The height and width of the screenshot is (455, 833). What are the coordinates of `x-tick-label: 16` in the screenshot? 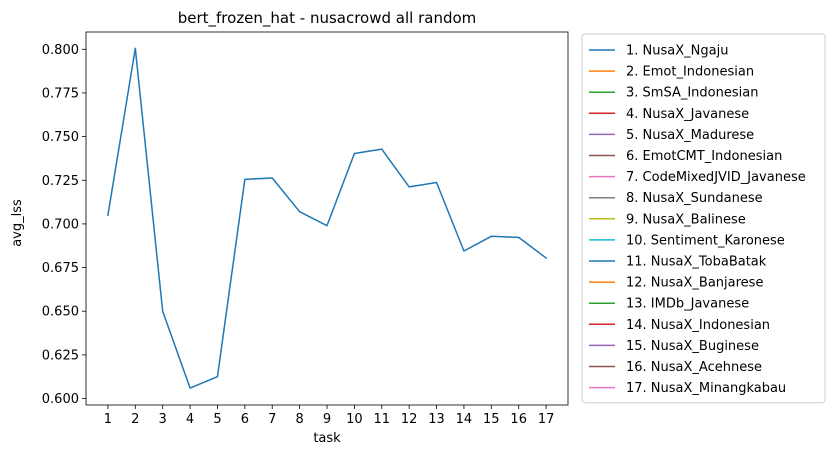 It's located at (518, 419).